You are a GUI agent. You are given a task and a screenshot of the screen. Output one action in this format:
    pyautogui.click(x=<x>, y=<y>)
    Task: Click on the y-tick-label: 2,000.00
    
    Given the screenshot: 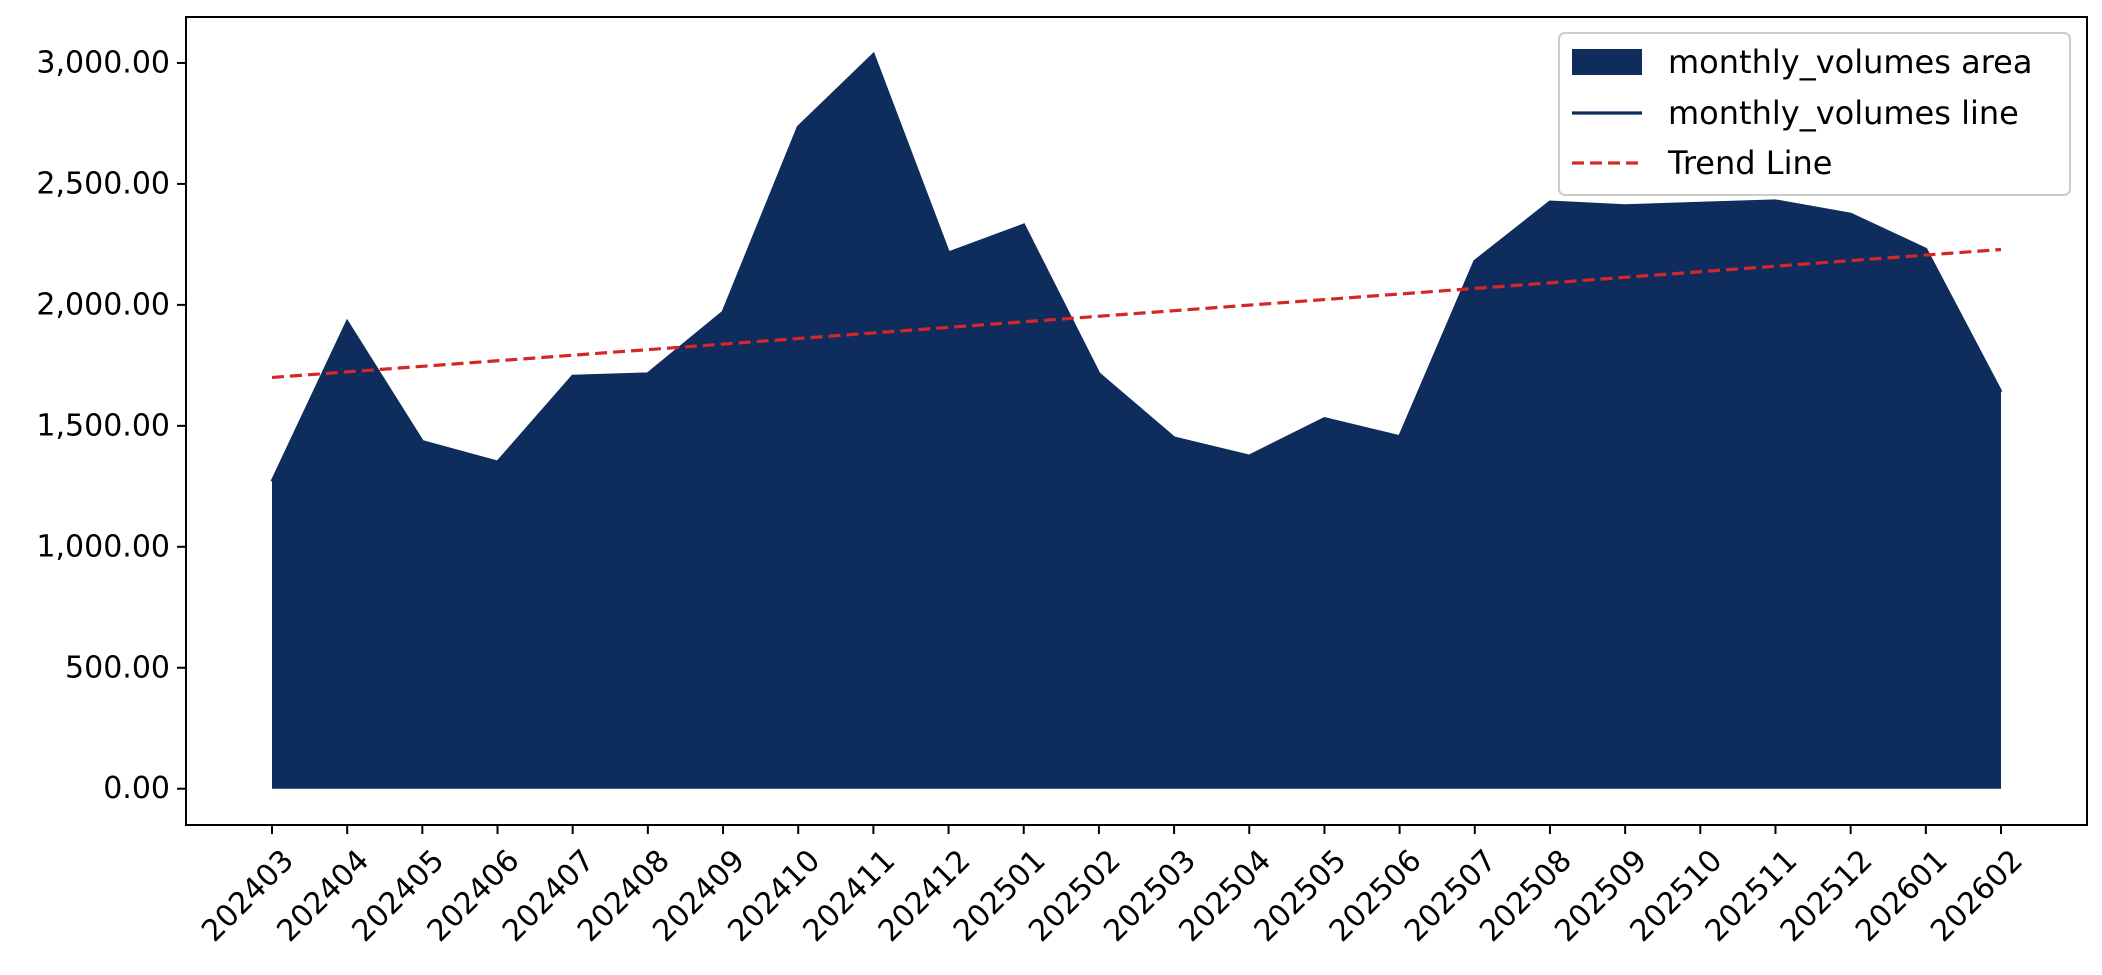 What is the action you would take?
    pyautogui.click(x=103, y=304)
    